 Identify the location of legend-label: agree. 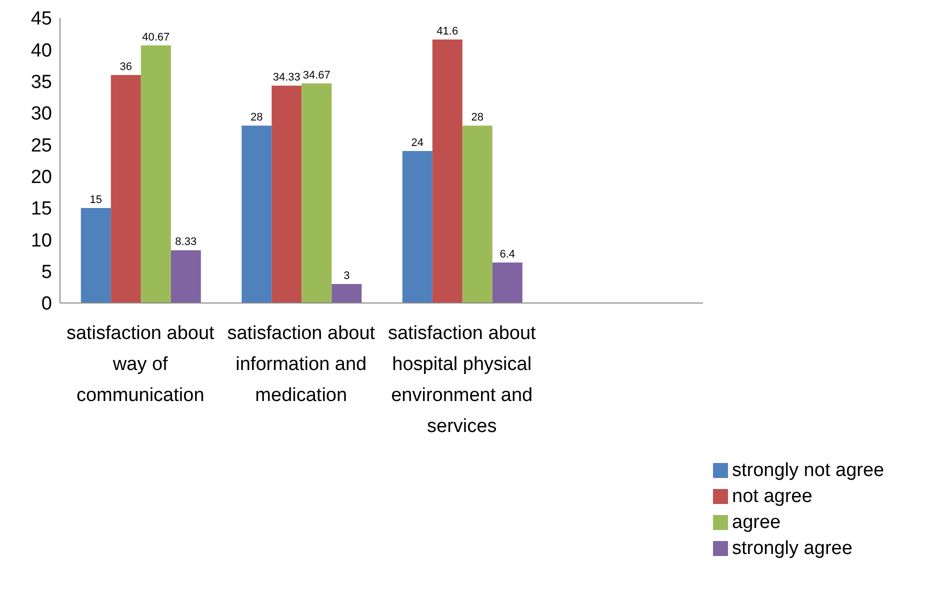
(756, 522).